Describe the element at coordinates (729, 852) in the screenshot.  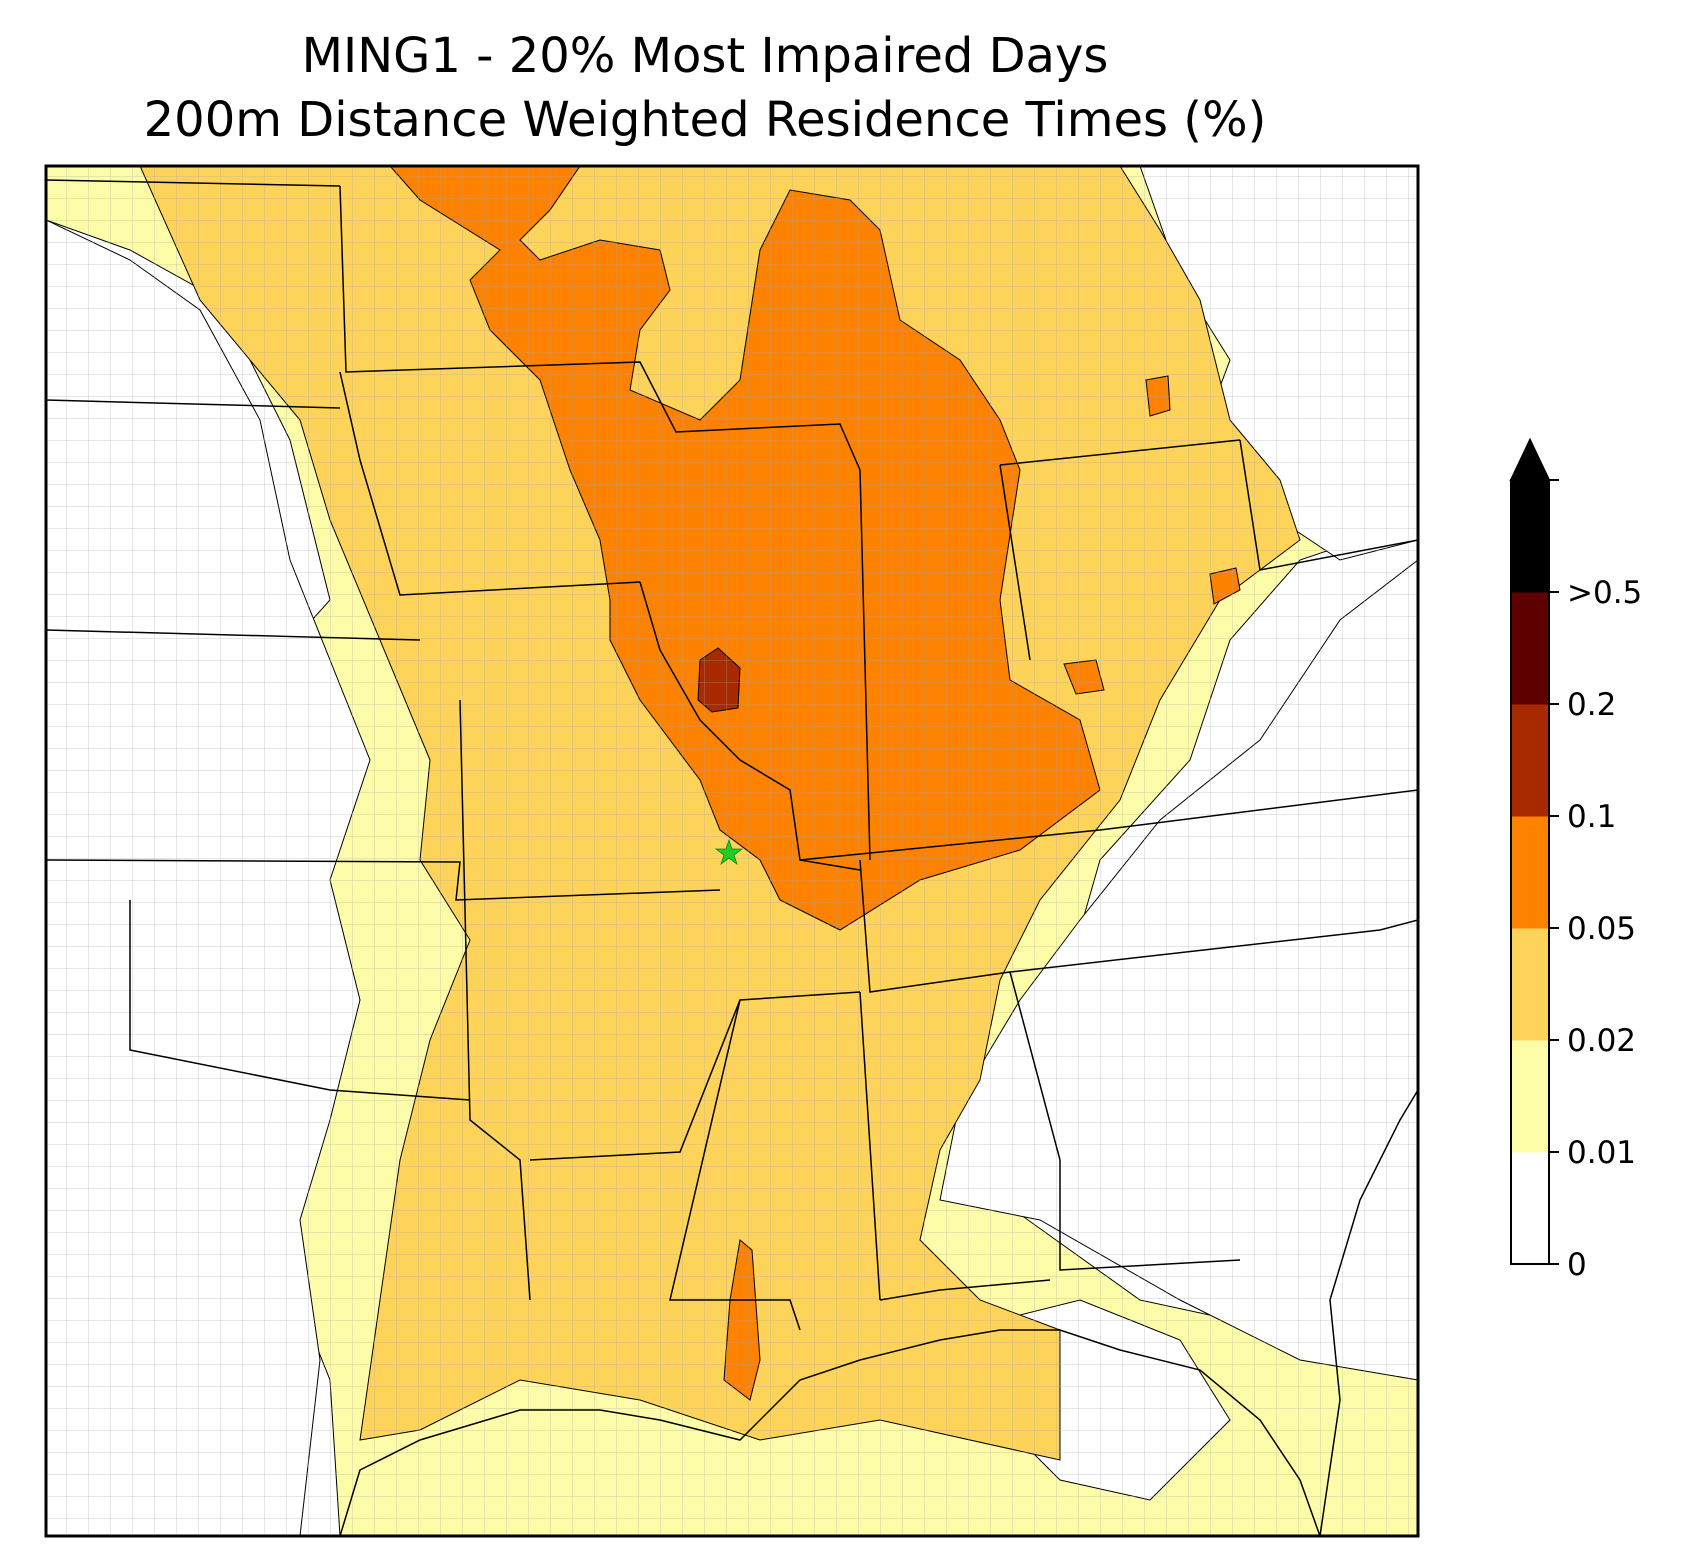
I see `site-marker-star` at that location.